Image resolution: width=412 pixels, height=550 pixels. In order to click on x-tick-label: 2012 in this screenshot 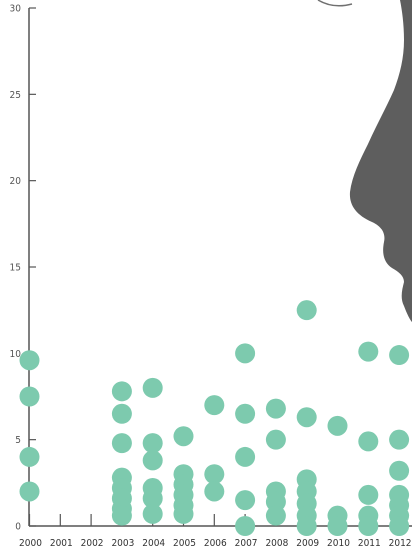, I will do `click(400, 543)`.